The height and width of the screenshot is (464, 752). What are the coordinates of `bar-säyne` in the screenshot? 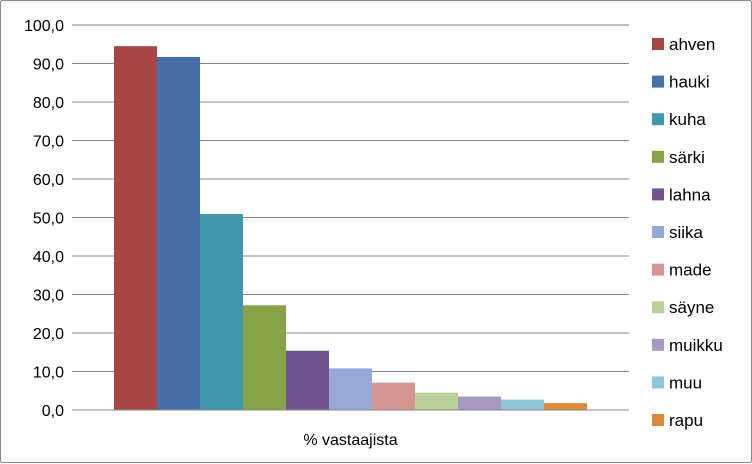 It's located at (436, 401).